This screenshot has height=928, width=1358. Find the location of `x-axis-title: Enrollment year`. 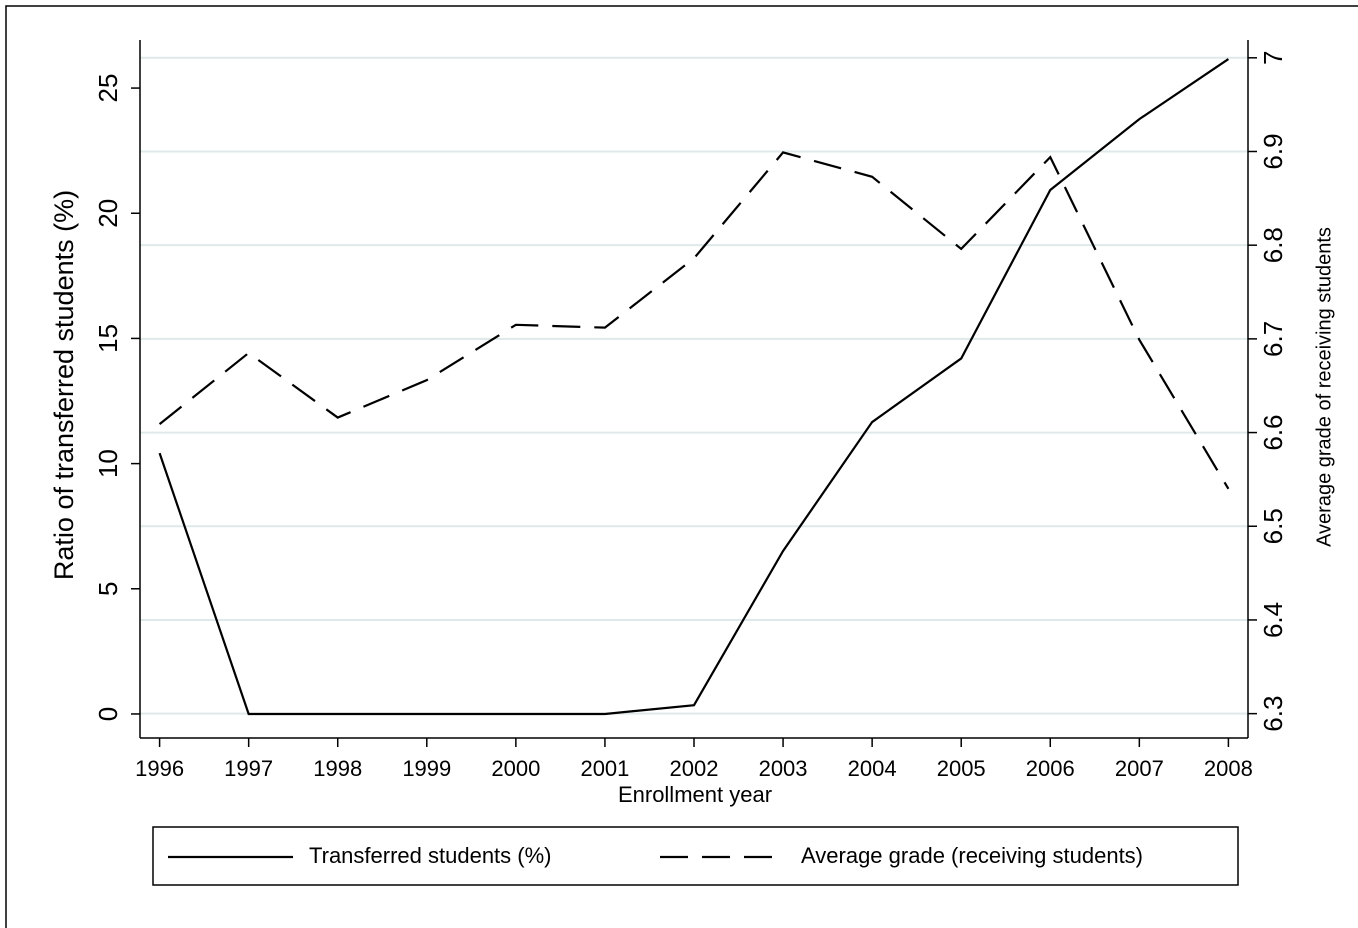

x-axis-title: Enrollment year is located at coordinates (695, 794).